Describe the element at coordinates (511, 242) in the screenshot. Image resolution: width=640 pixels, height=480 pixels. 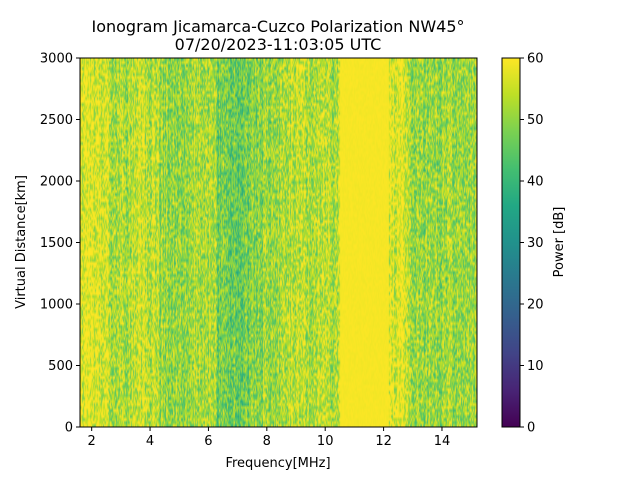
I see `colorbar` at that location.